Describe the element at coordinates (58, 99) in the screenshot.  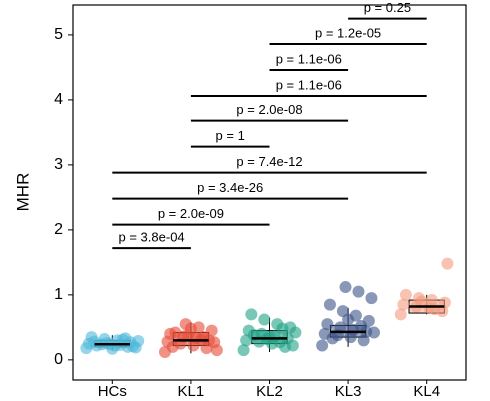
I see `y-tick-label: 4` at that location.